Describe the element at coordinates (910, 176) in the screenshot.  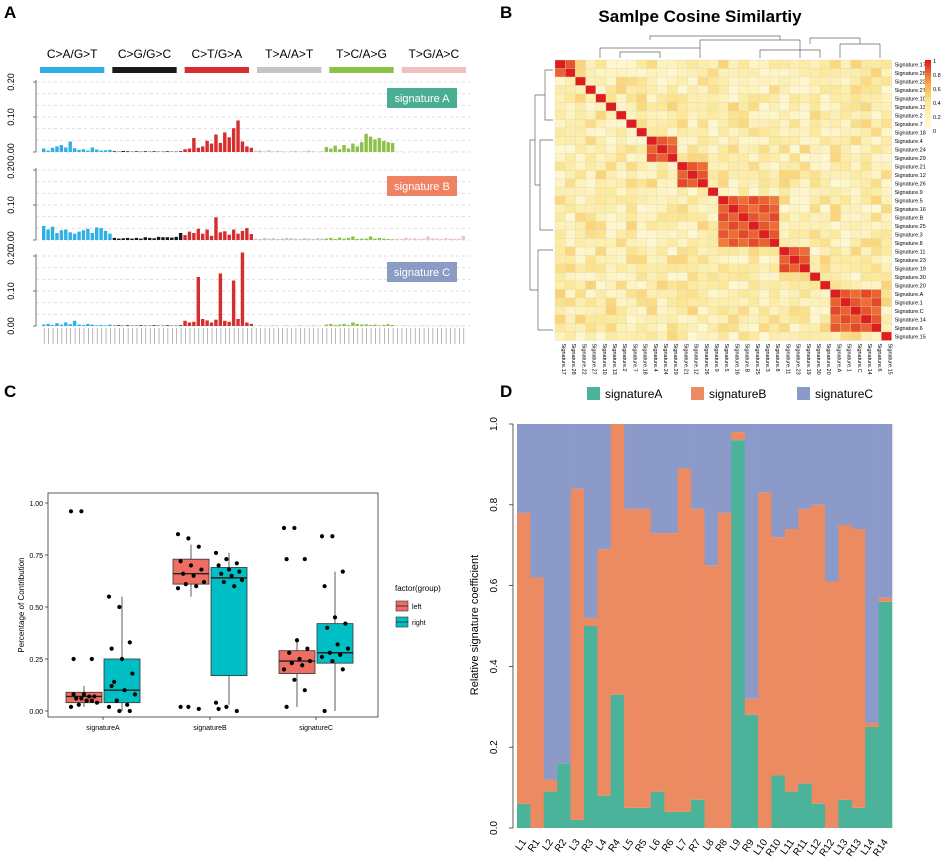
I see `heatmap-row-label: Signature.12` at that location.